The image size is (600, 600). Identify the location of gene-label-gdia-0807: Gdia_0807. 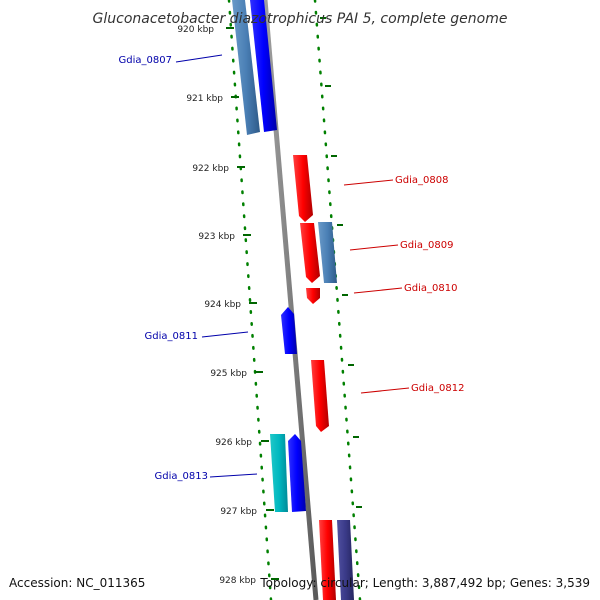
(145, 60).